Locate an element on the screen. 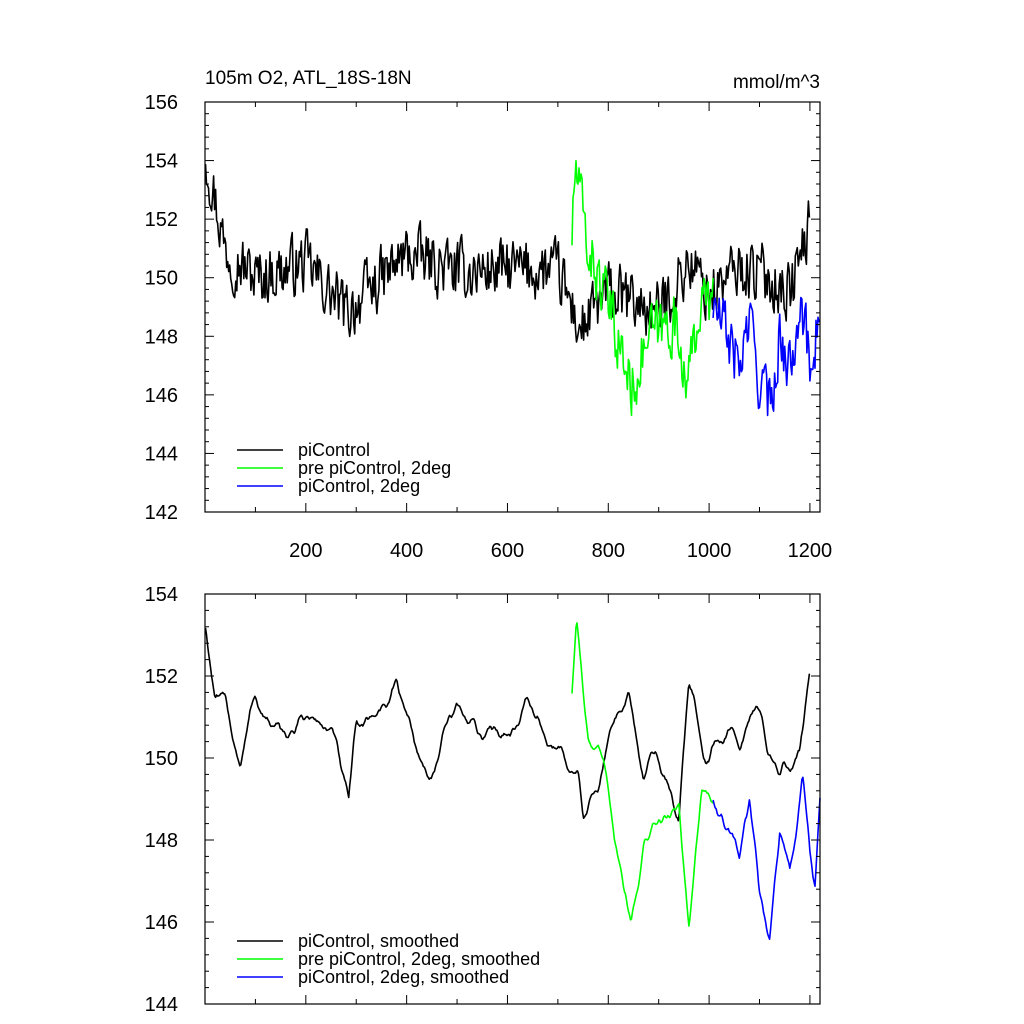  x-tick-label: 600 is located at coordinates (507, 551).